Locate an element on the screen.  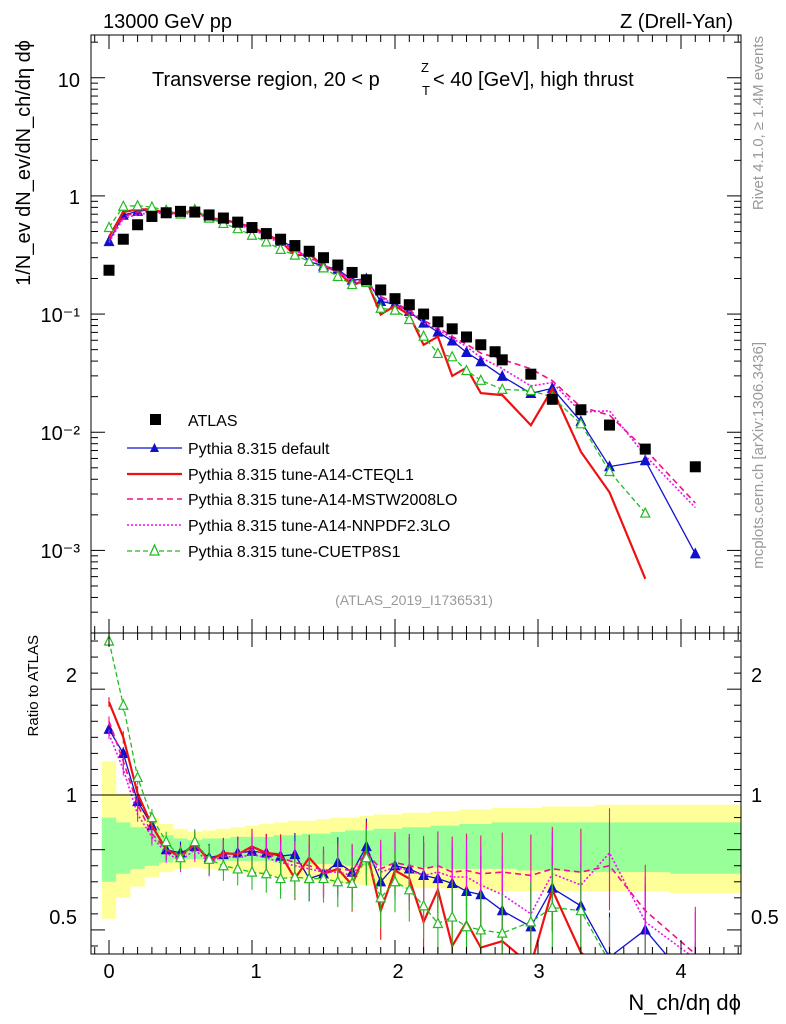
main-marker-s0-p33 is located at coordinates (695, 553).